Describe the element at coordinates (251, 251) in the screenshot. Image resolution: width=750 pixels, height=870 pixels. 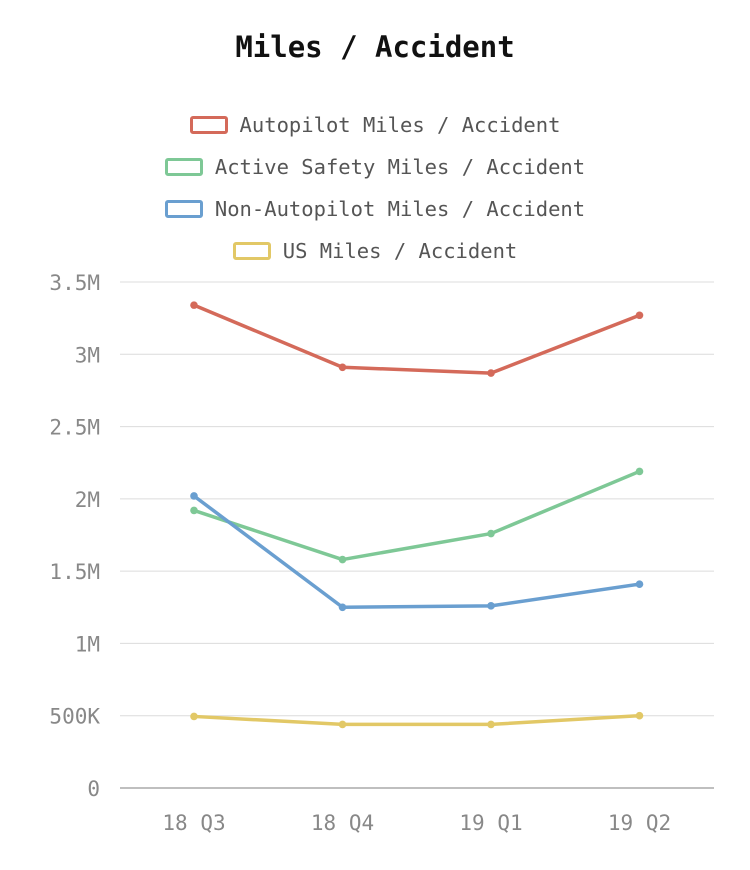
I see `legend-swatch-us` at that location.